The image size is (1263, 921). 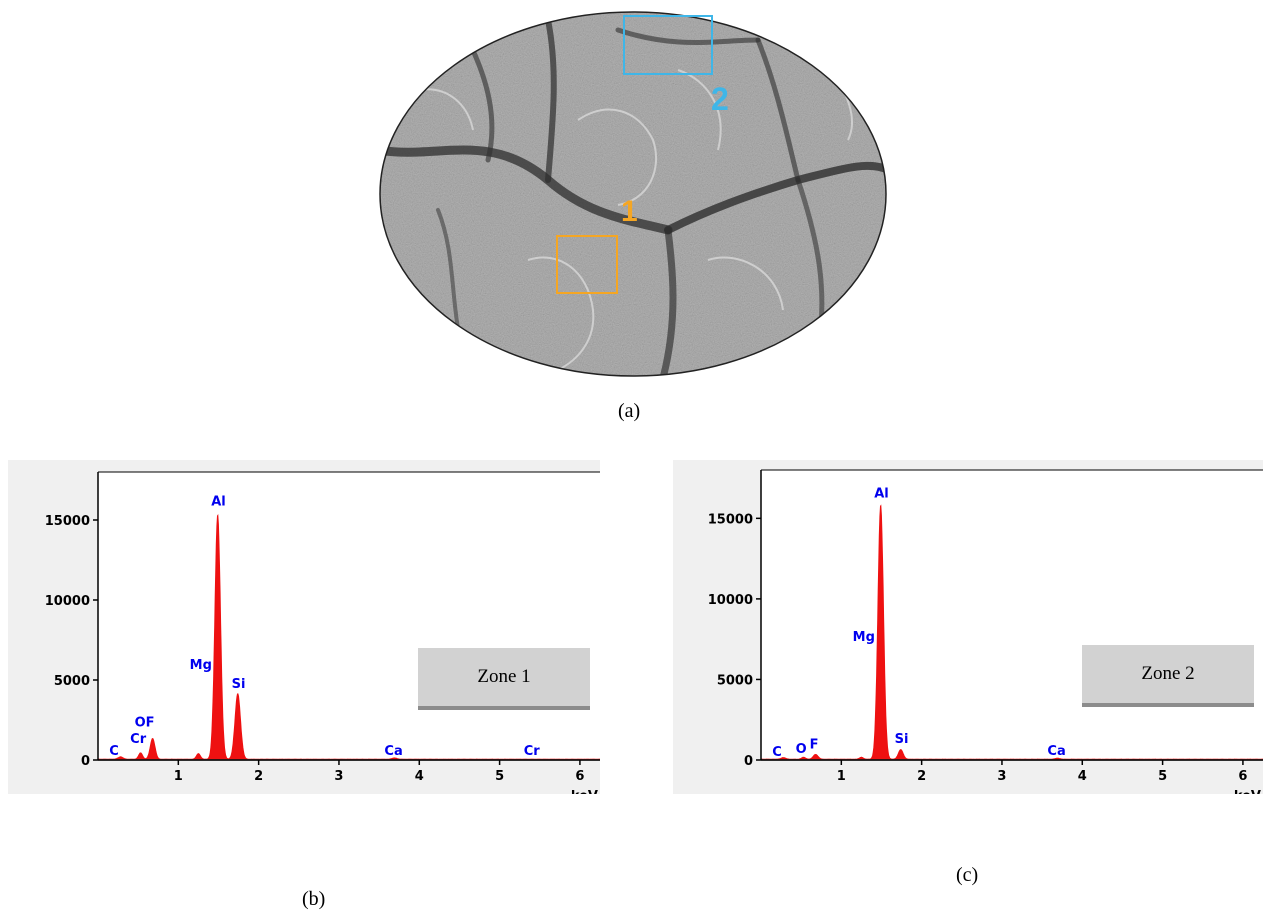 I want to click on caption-a: (a), so click(x=629, y=411).